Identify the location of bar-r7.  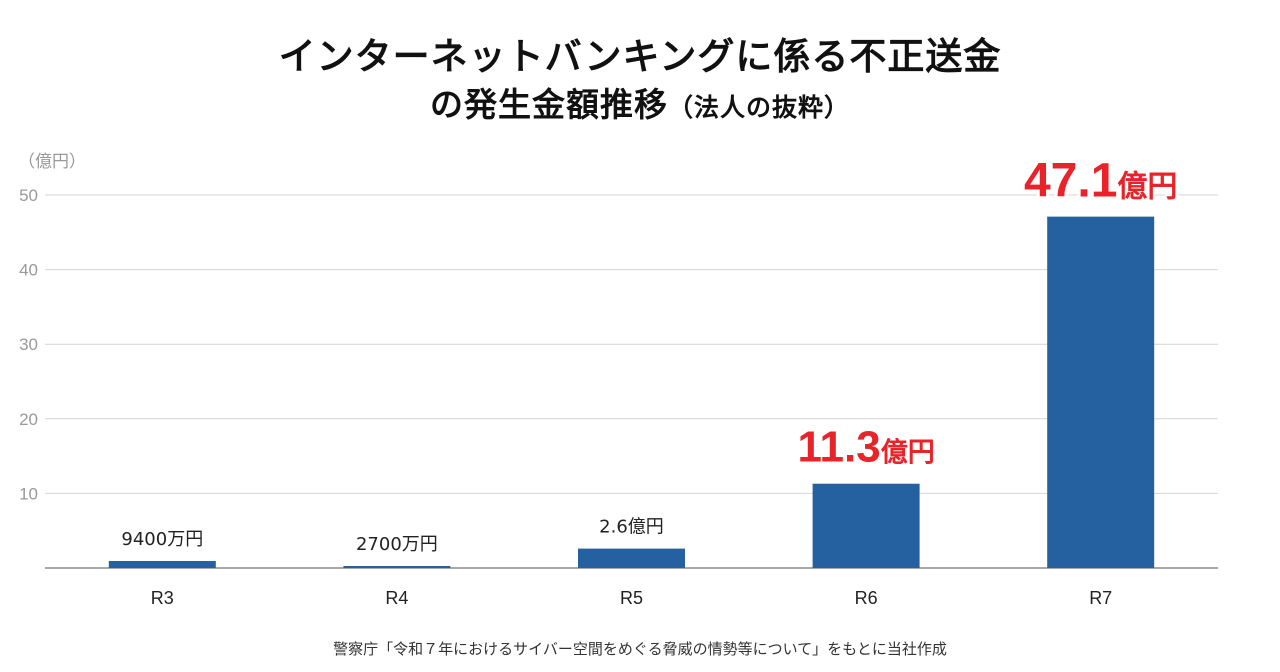
(1101, 392).